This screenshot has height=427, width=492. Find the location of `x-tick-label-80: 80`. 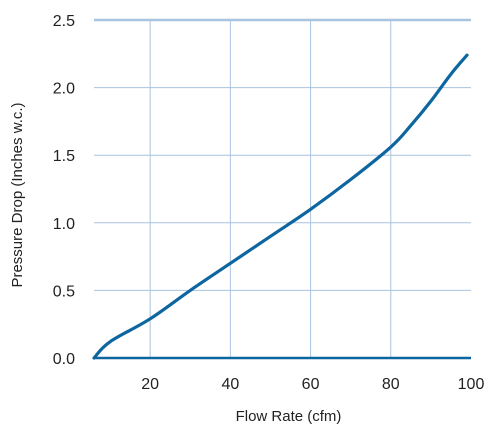

x-tick-label-80: 80 is located at coordinates (391, 384).